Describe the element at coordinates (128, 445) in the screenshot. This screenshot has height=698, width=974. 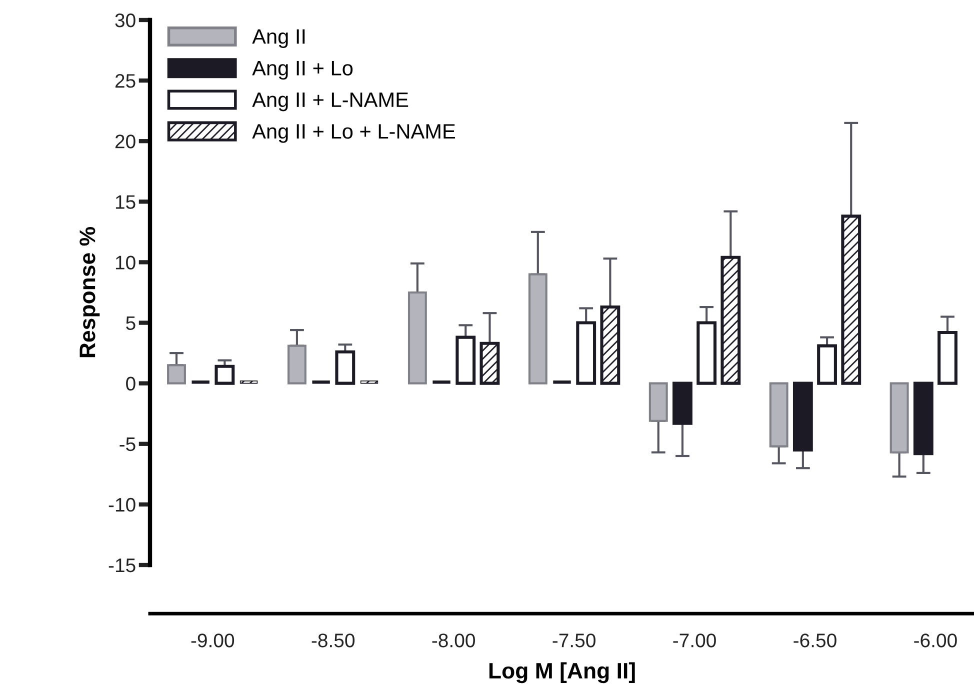
I see `y-tick-label: -5` at that location.